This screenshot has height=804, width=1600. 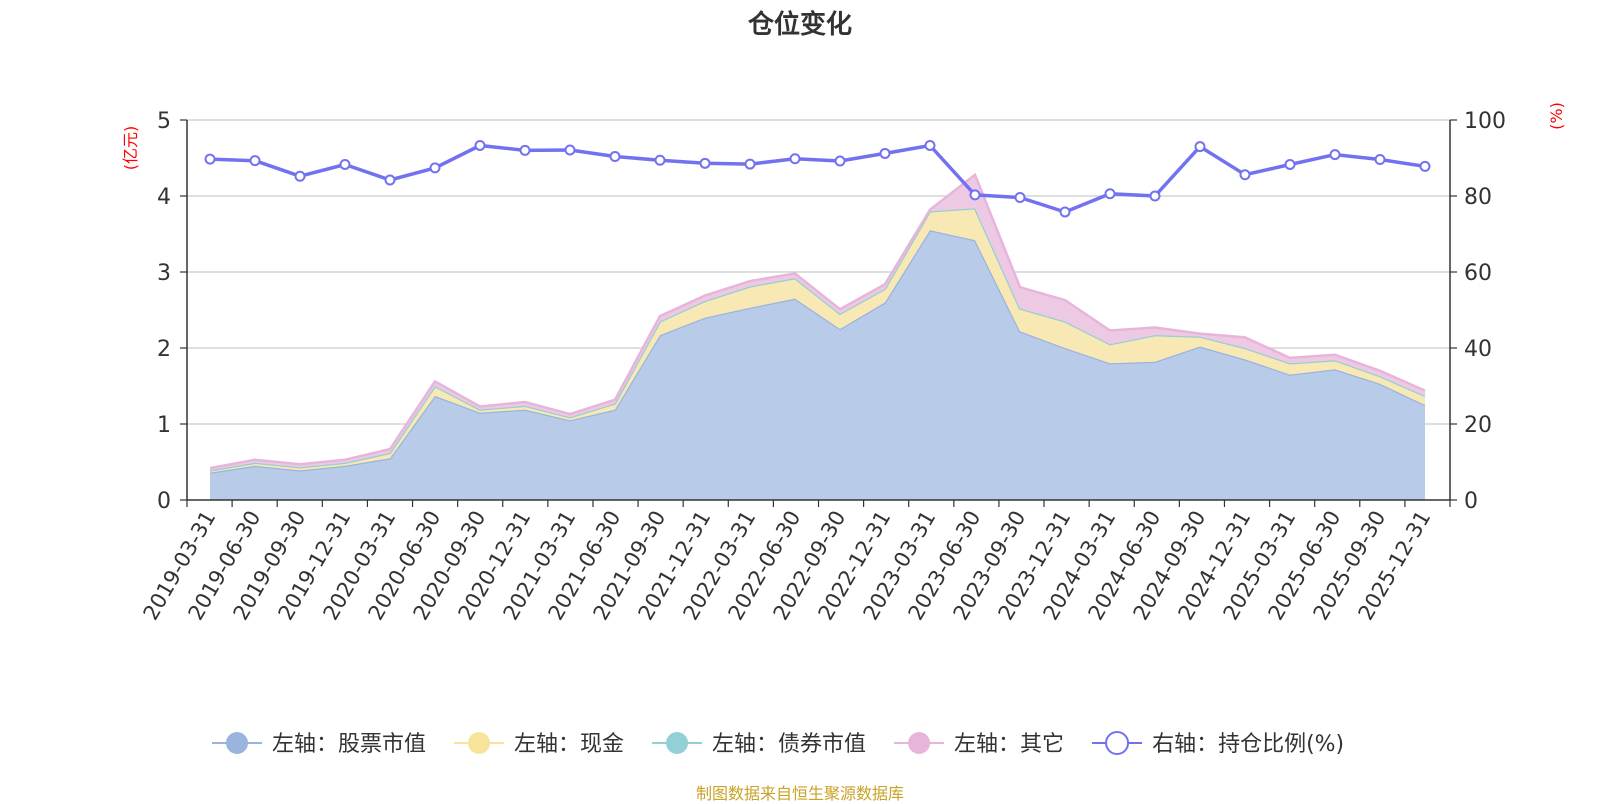 What do you see at coordinates (1248, 744) in the screenshot?
I see `legend-label-4: 右轴：持仓比例(%)` at bounding box center [1248, 744].